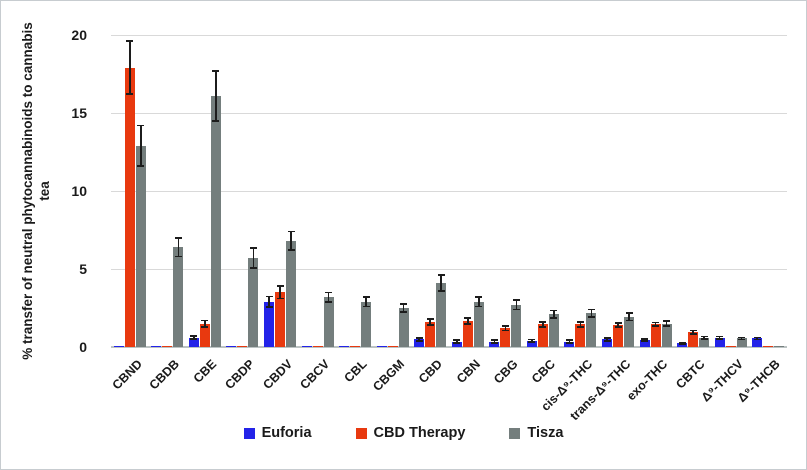 The width and height of the screenshot is (807, 470). Describe the element at coordinates (193, 342) in the screenshot. I see `bar-euforia-cbe` at that location.